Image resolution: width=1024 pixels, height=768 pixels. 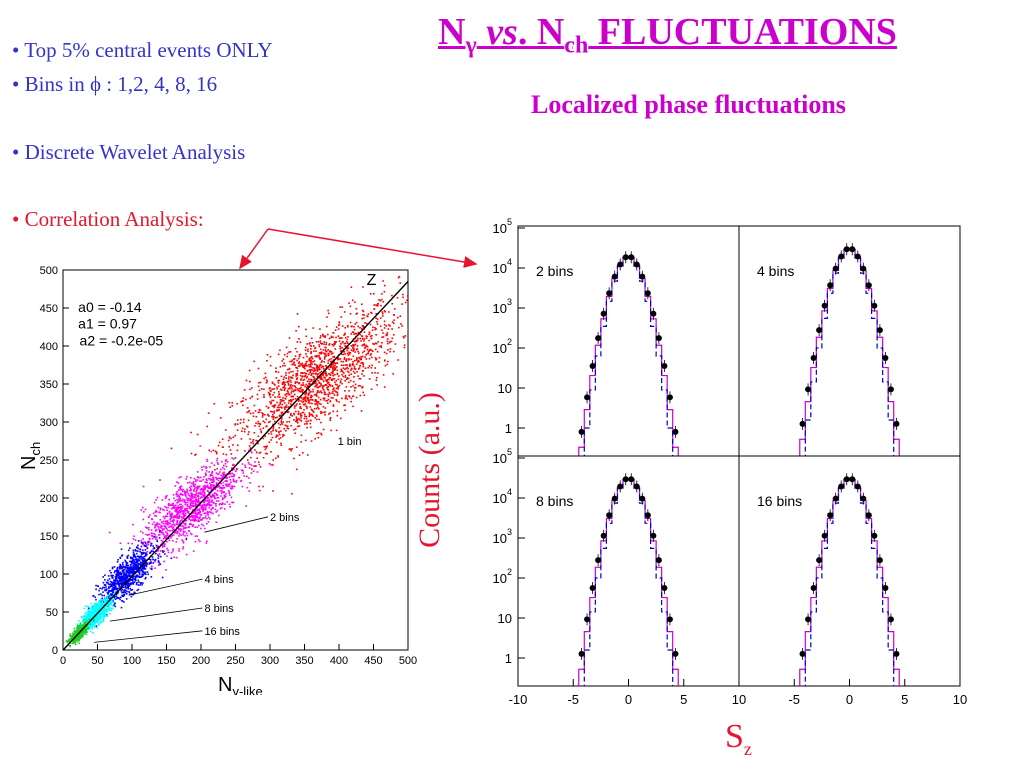 What do you see at coordinates (108, 219) in the screenshot?
I see `bullet-correlation: • Correlation Analysis:` at bounding box center [108, 219].